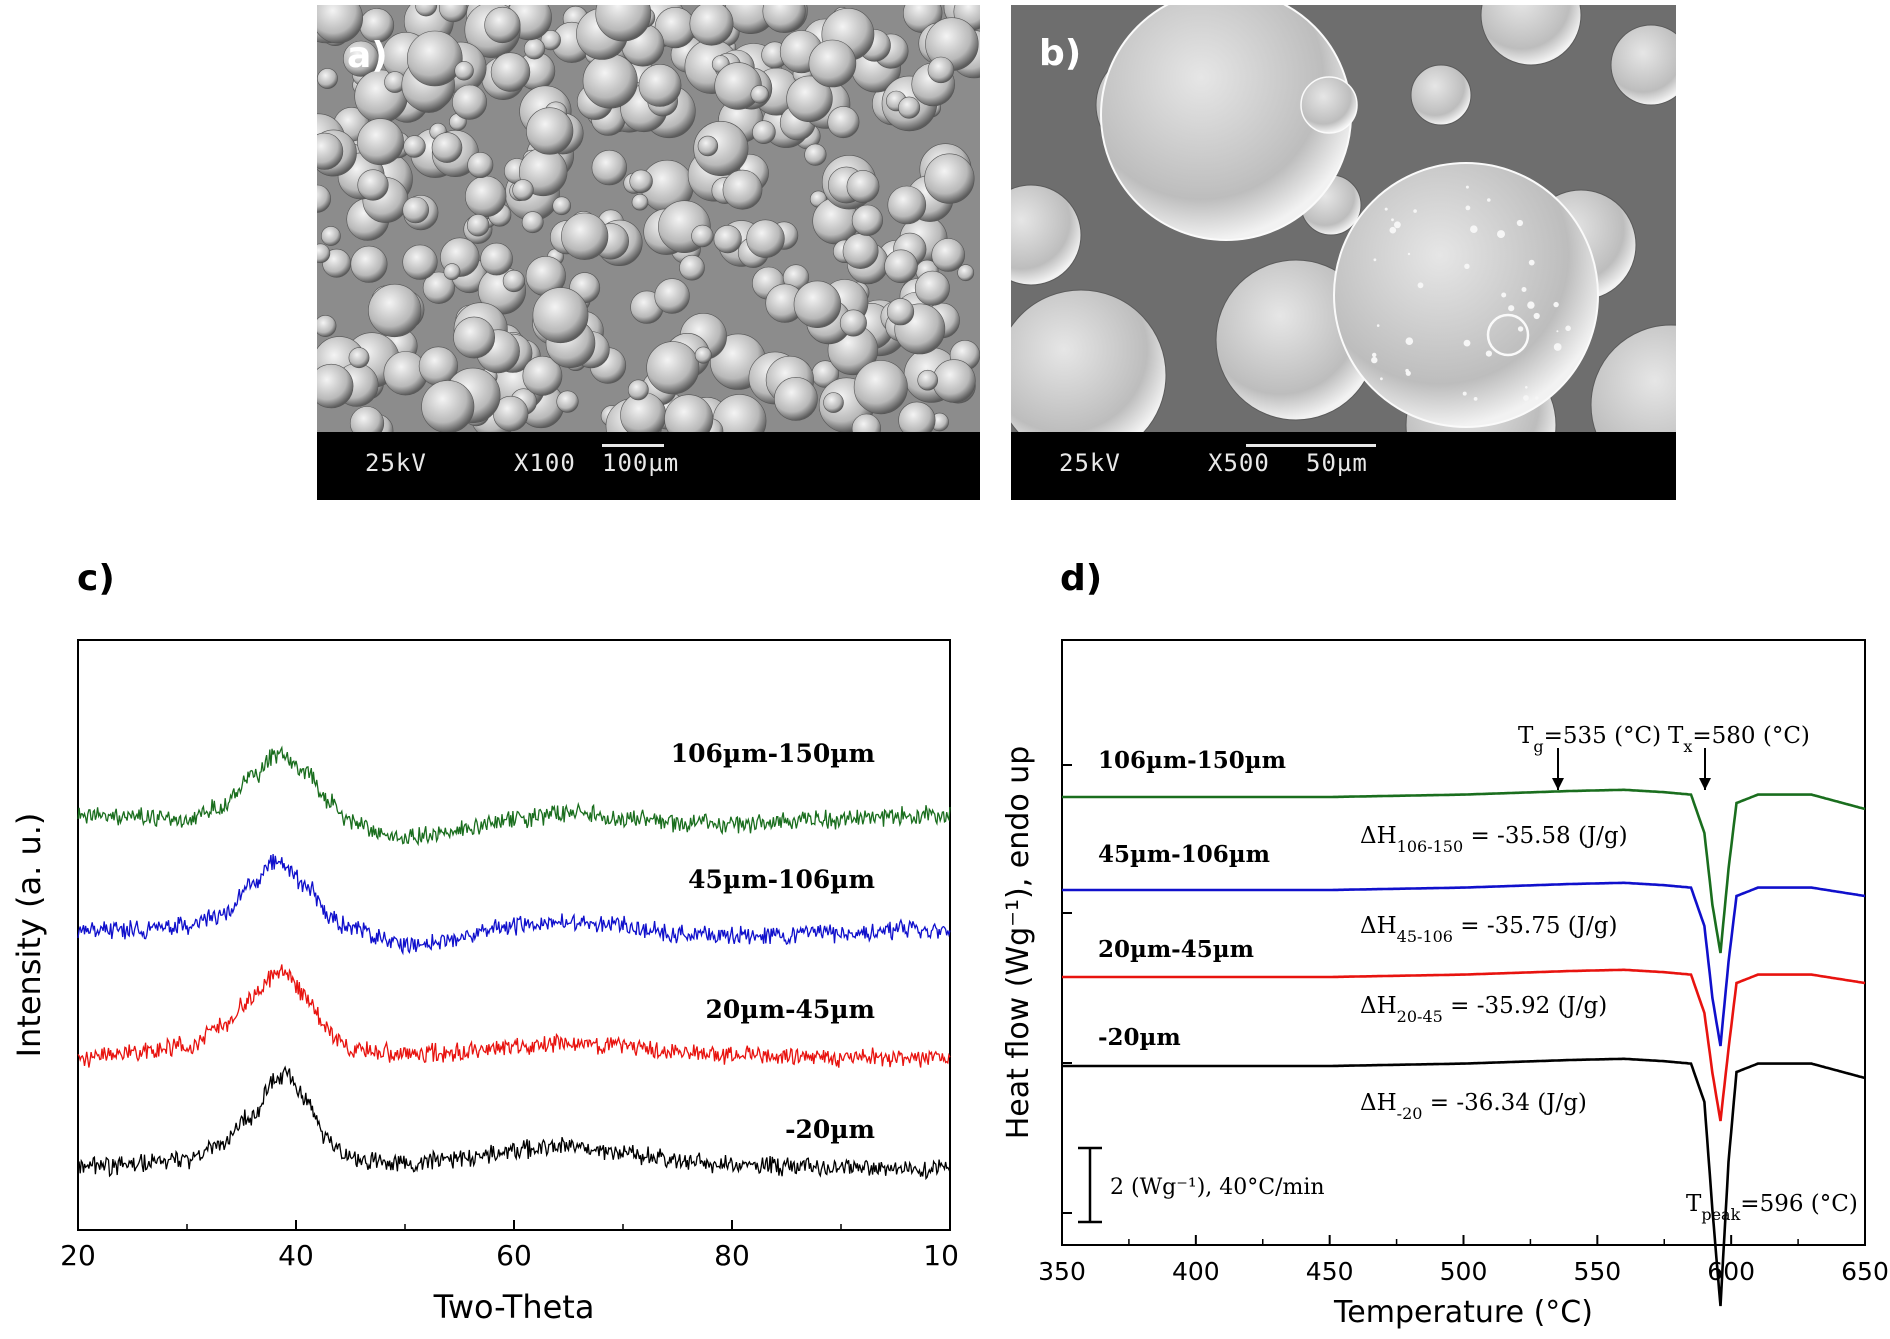 This screenshot has width=1890, height=1339. I want to click on dsc-sample-label: 106µm-150µm, so click(1192, 760).